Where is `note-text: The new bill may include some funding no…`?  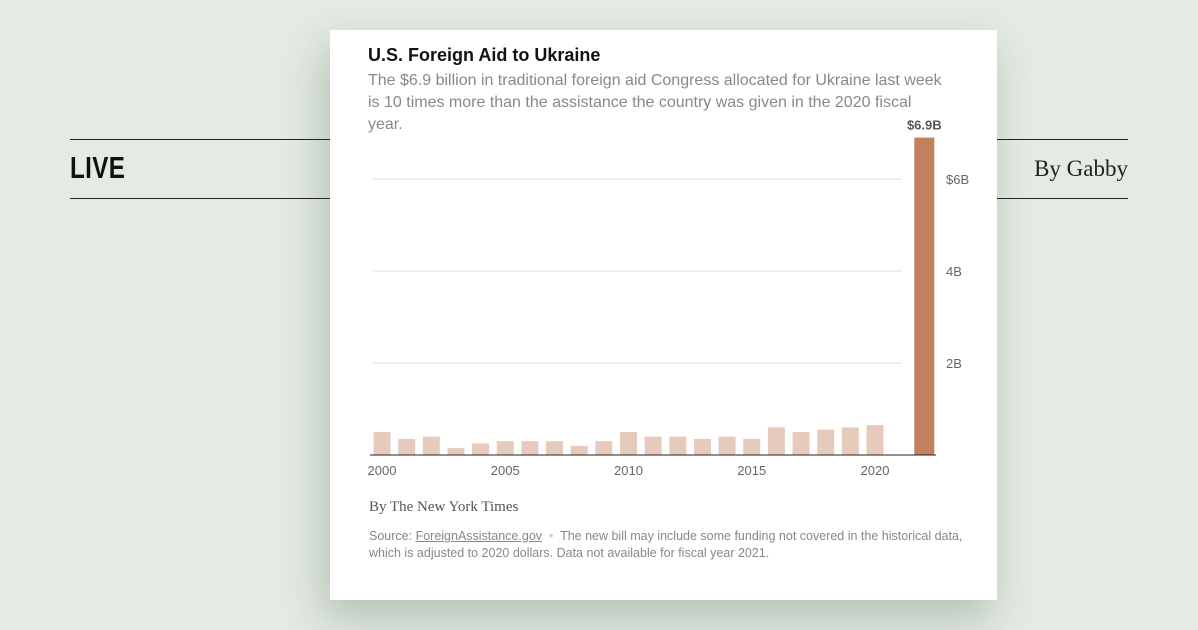
note-text: The new bill may include some funding no… is located at coordinates (666, 544).